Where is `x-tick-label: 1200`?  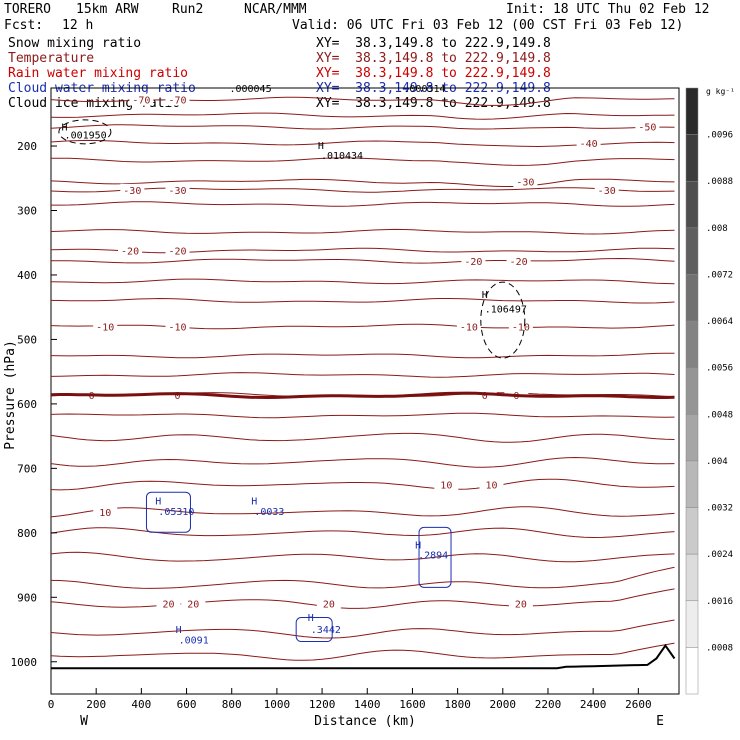 x-tick-label: 1200 is located at coordinates (322, 704).